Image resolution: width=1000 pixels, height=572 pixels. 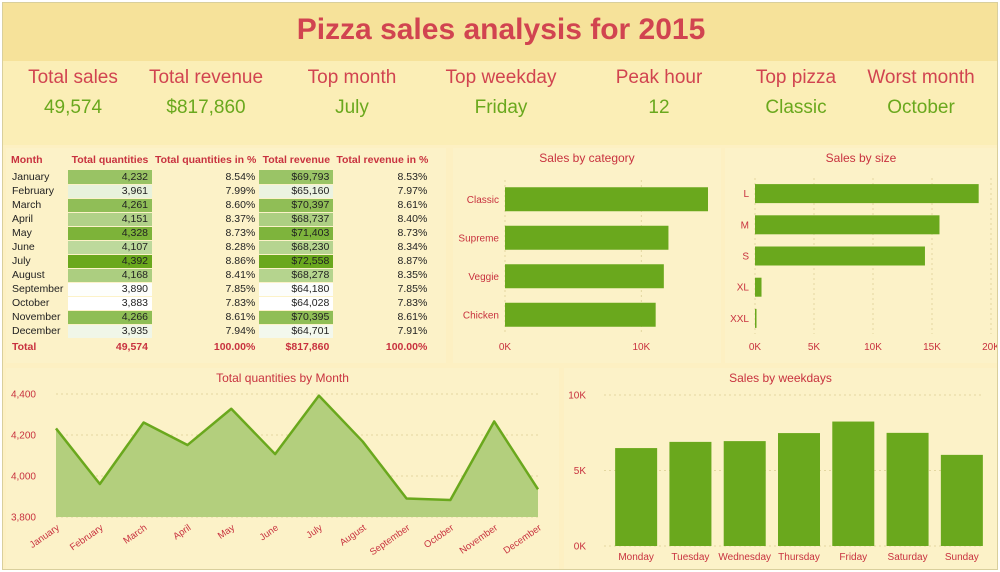 What do you see at coordinates (33, 191) in the screenshot?
I see `table-cell-month: February` at bounding box center [33, 191].